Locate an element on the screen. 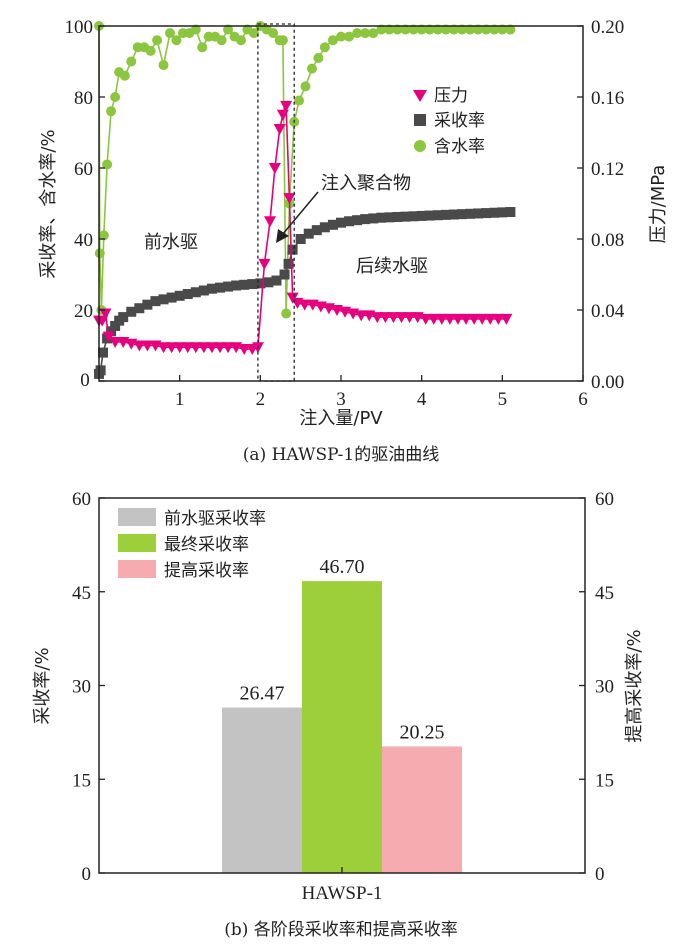  legend-marker-water-cut is located at coordinates (420, 146).